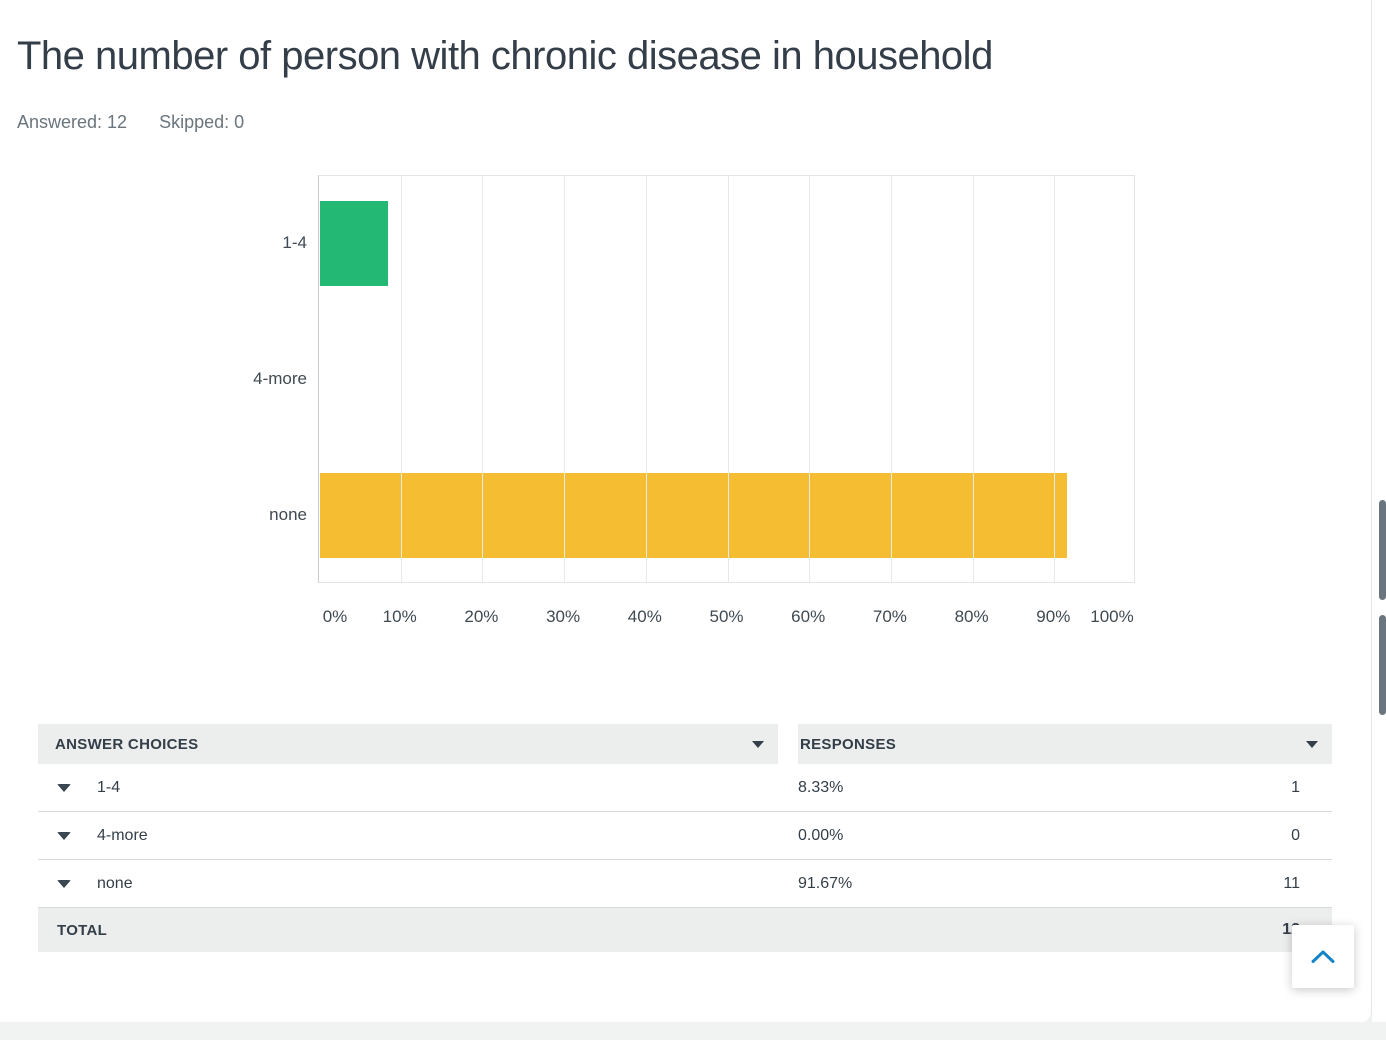 This screenshot has height=1040, width=1386. I want to click on header-responses: RESPONSES, so click(1065, 744).